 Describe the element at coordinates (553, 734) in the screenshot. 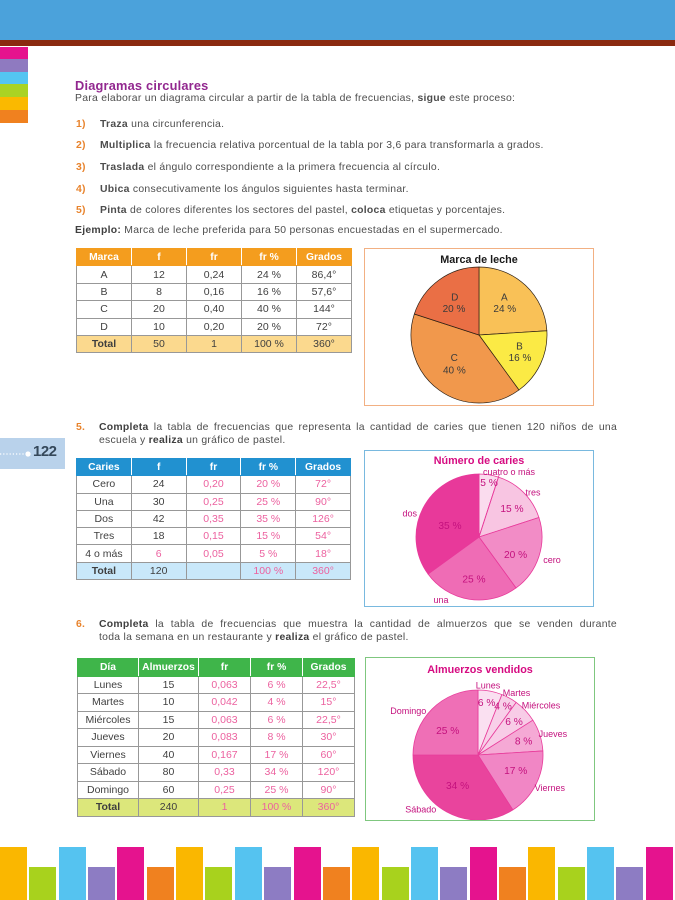

I see `svg-text: Jueves` at that location.